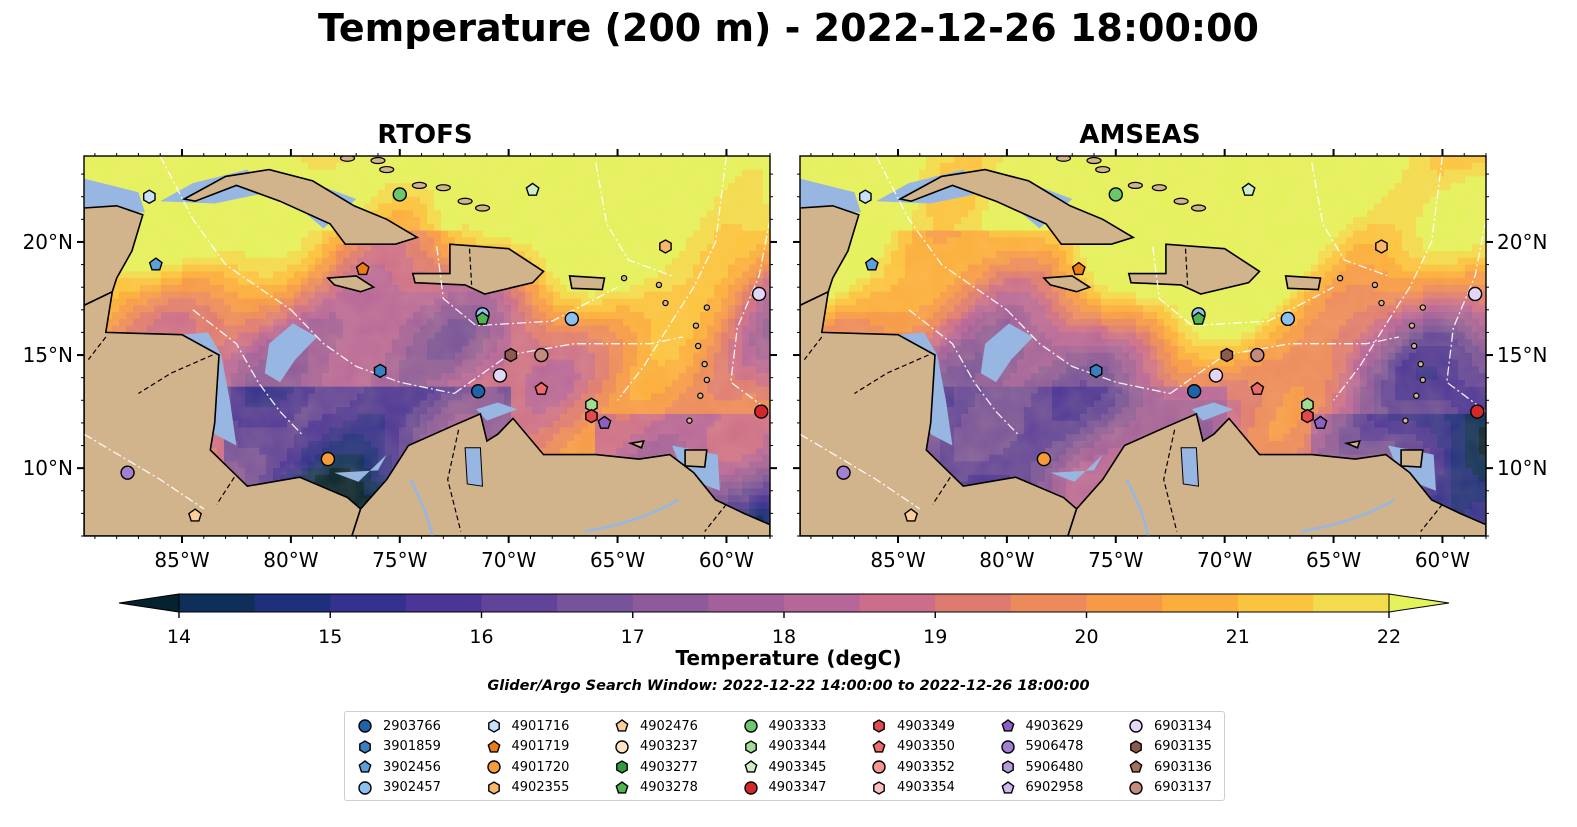  What do you see at coordinates (935, 637) in the screenshot?
I see `colorbar-tick-label: 19` at bounding box center [935, 637].